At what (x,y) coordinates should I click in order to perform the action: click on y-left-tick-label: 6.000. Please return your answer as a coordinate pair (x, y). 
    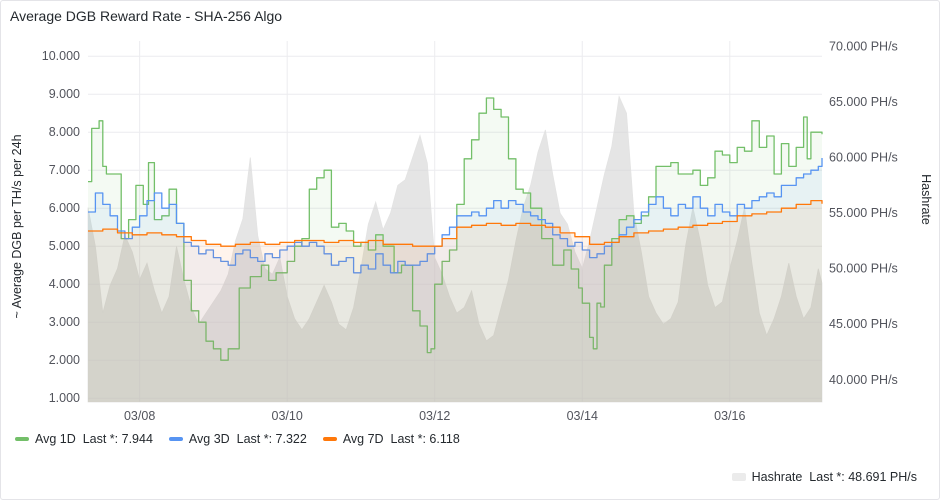
    Looking at the image, I should click on (64, 208).